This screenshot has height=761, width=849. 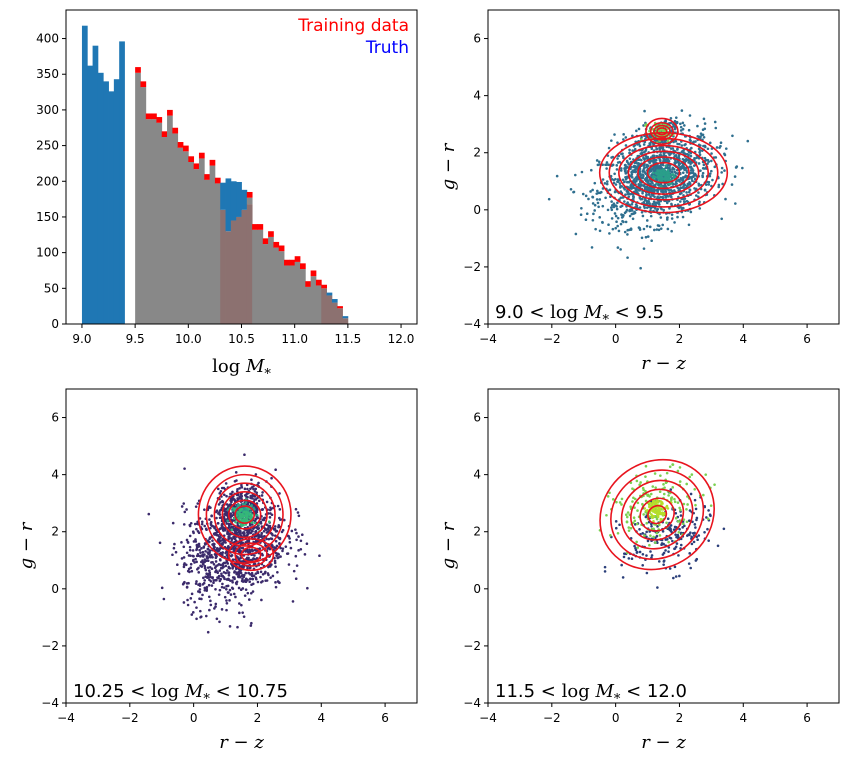 I want to click on density-contour, so click(x=244, y=514).